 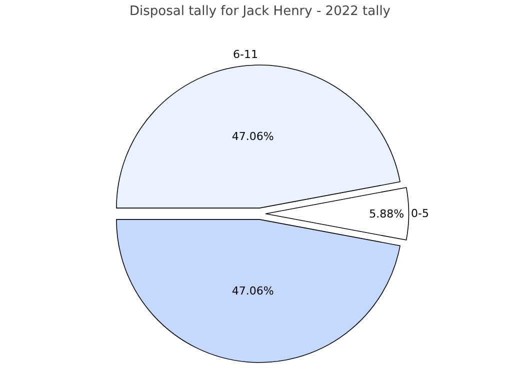 I want to click on chart-title: Disposal tally for Jack Henry - 2022 tally, so click(x=260, y=11).